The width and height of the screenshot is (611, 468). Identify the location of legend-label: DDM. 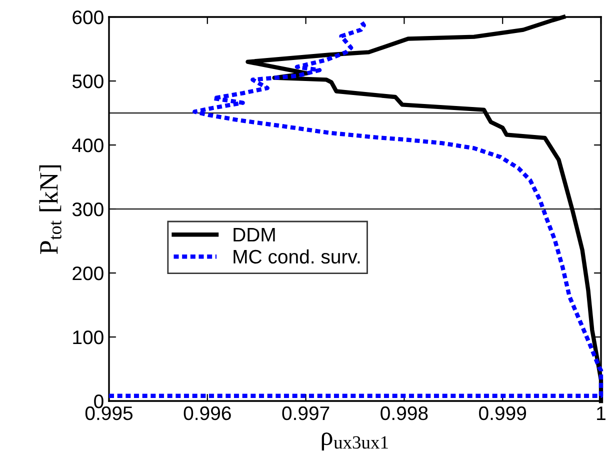
(254, 235).